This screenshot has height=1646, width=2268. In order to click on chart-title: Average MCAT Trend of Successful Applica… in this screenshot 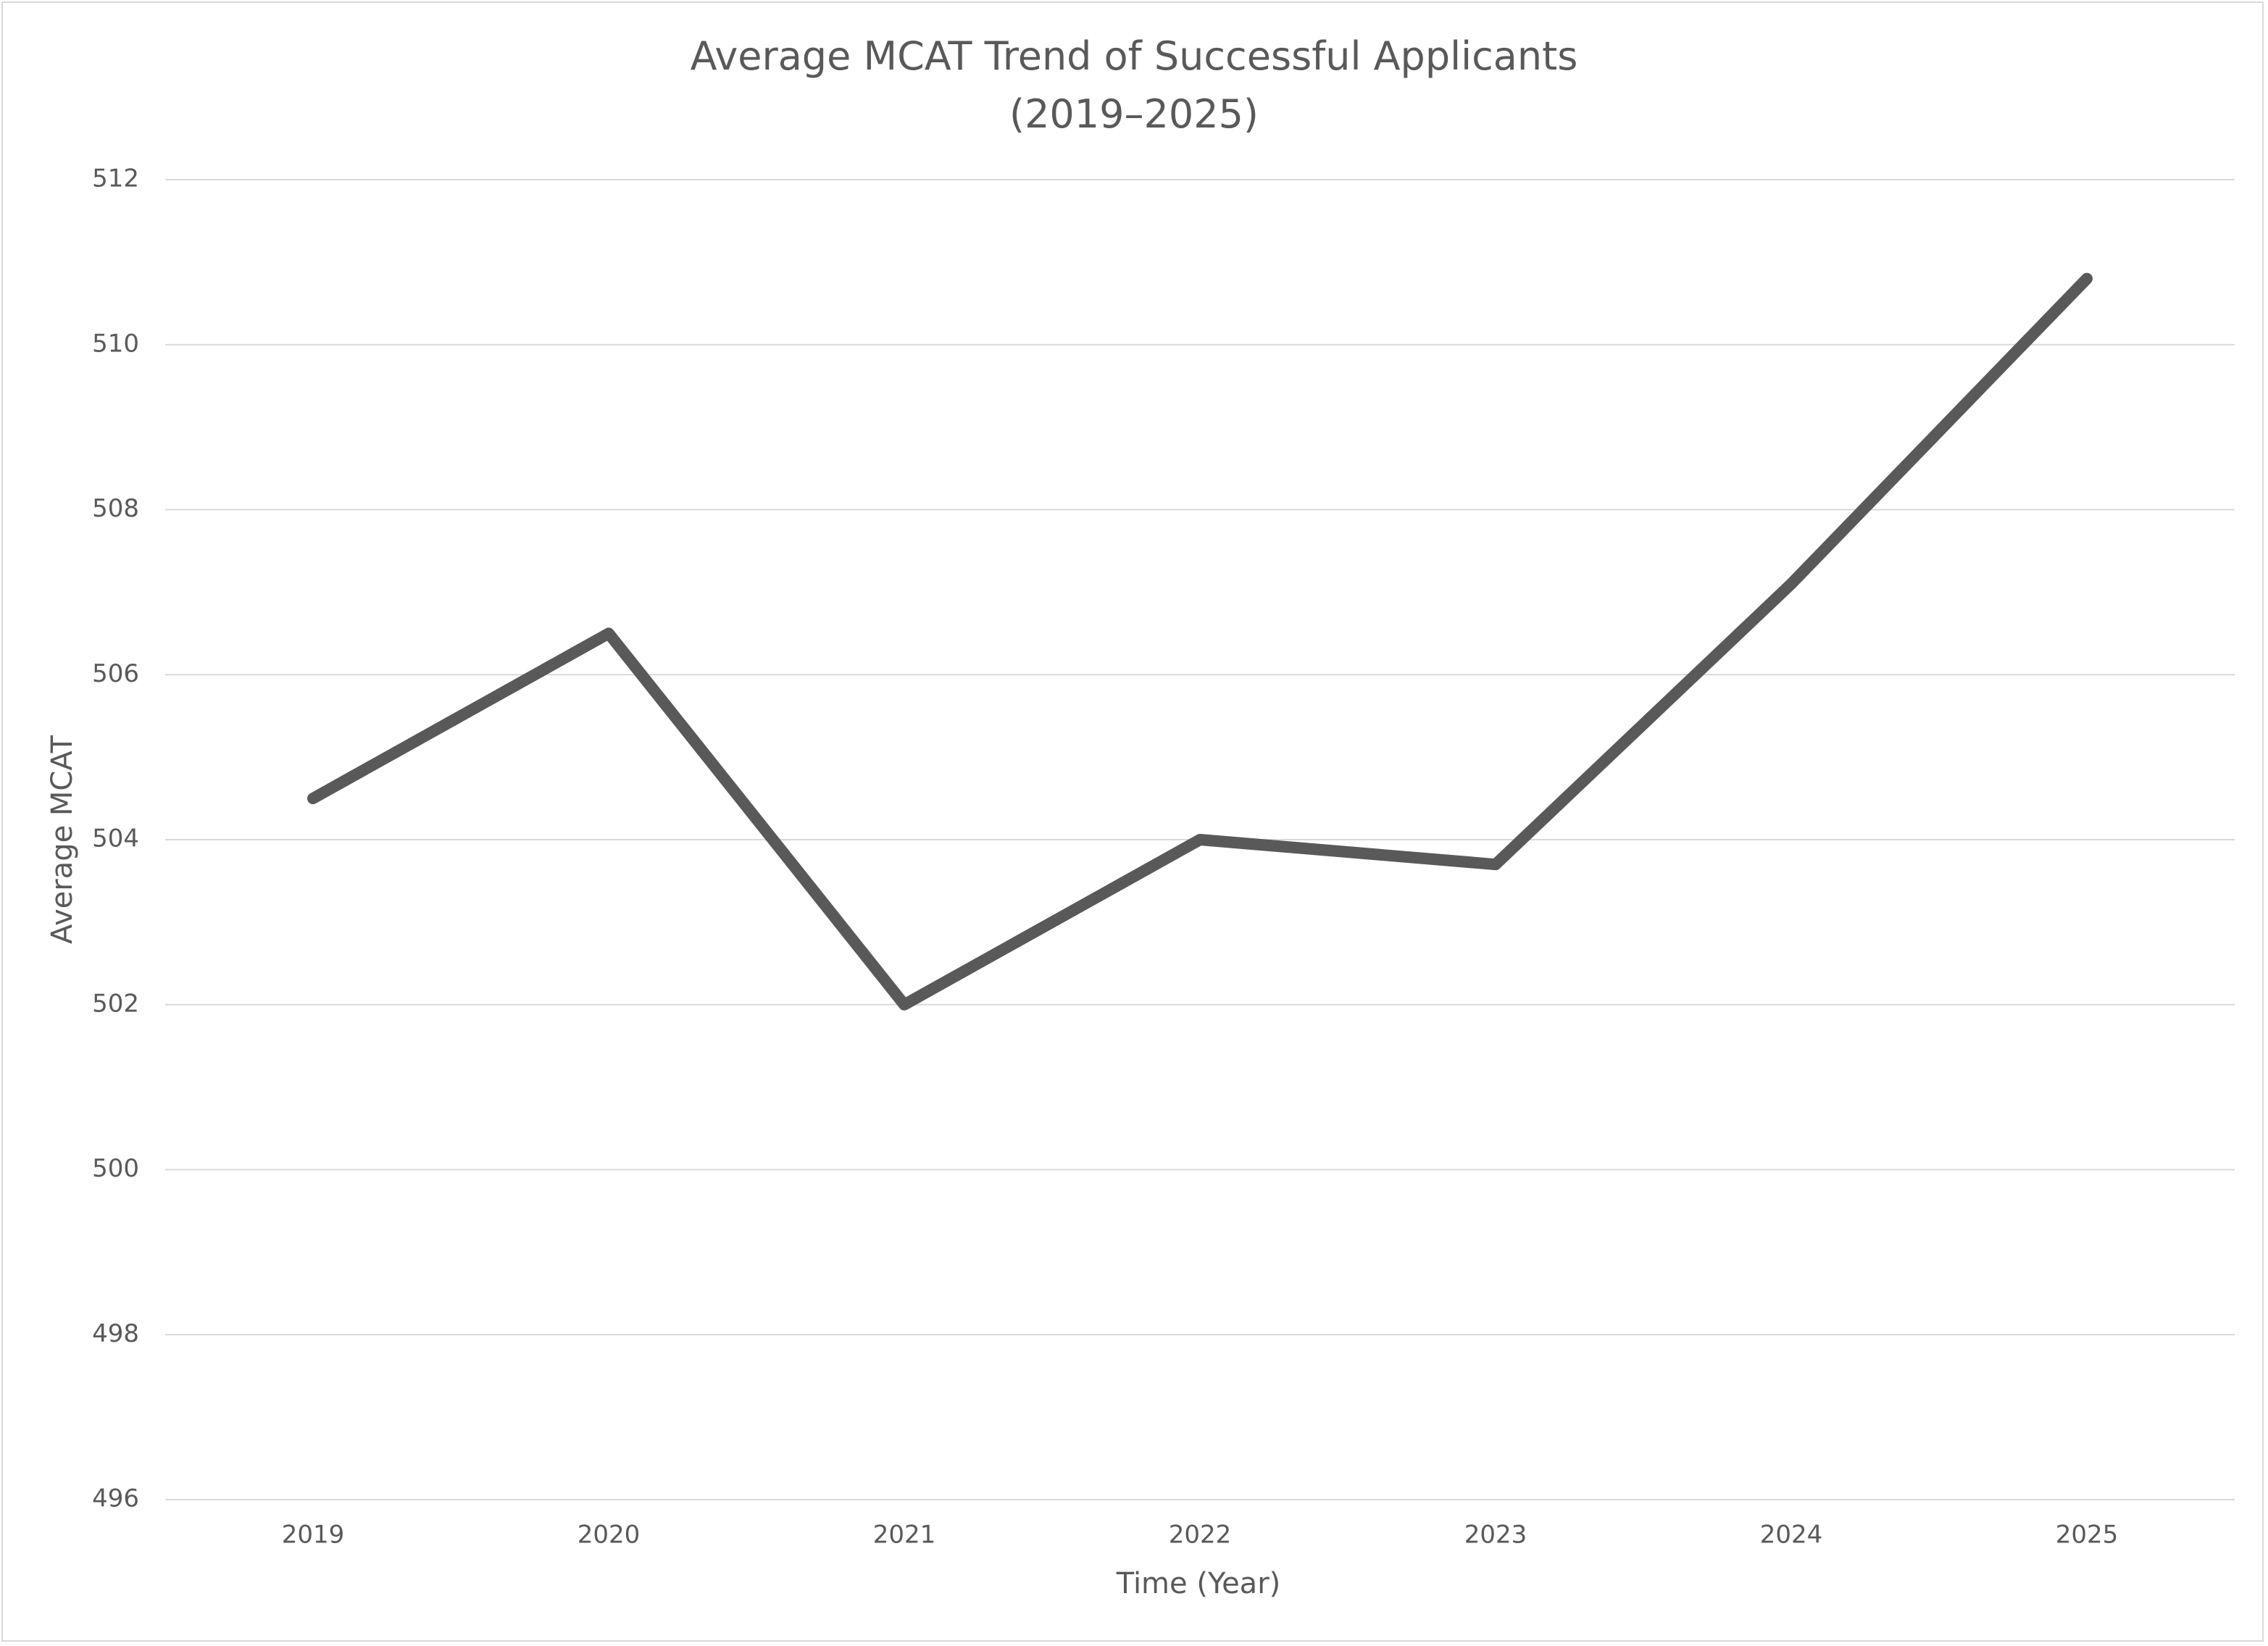, I will do `click(1134, 85)`.